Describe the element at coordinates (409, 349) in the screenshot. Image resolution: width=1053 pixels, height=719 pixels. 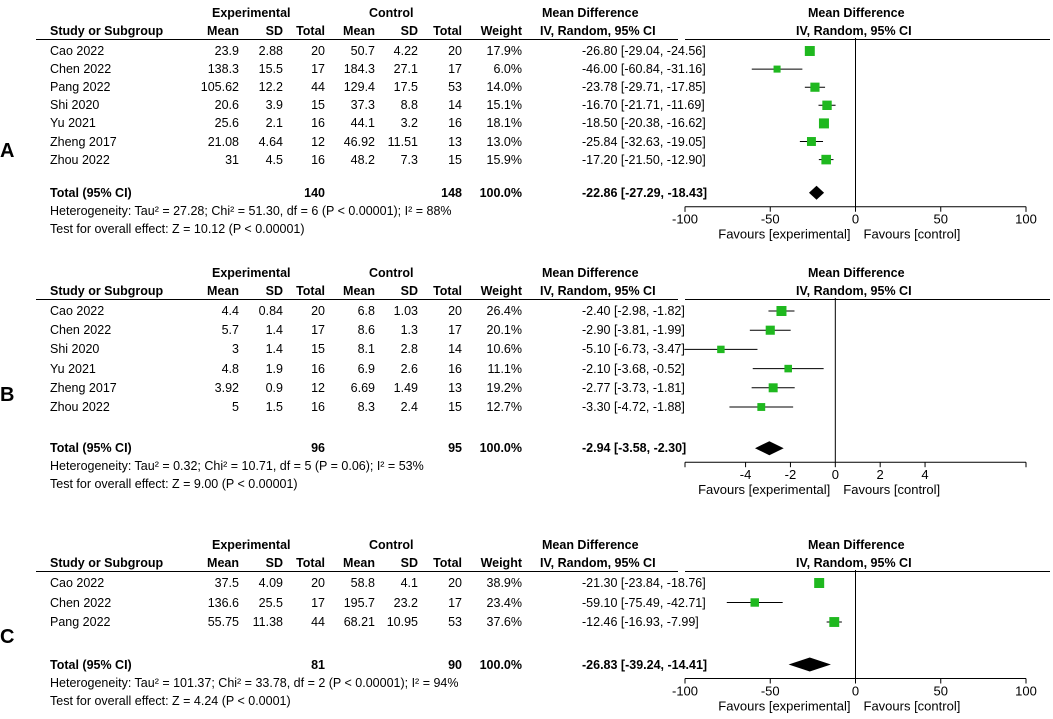
I see `ctl-sd-cell: 2.8` at that location.